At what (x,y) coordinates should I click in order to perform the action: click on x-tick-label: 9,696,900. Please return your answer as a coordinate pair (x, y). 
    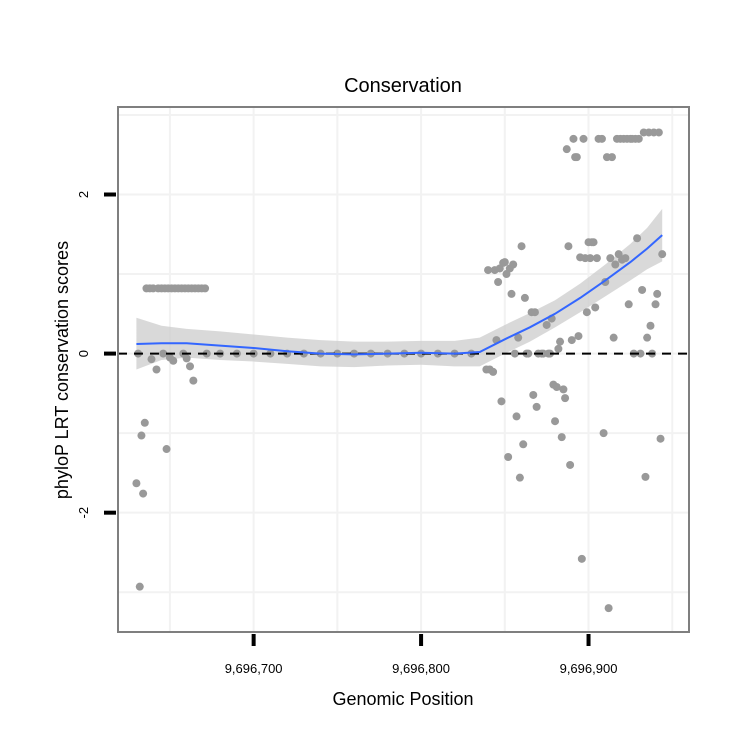
    Looking at the image, I should click on (589, 668).